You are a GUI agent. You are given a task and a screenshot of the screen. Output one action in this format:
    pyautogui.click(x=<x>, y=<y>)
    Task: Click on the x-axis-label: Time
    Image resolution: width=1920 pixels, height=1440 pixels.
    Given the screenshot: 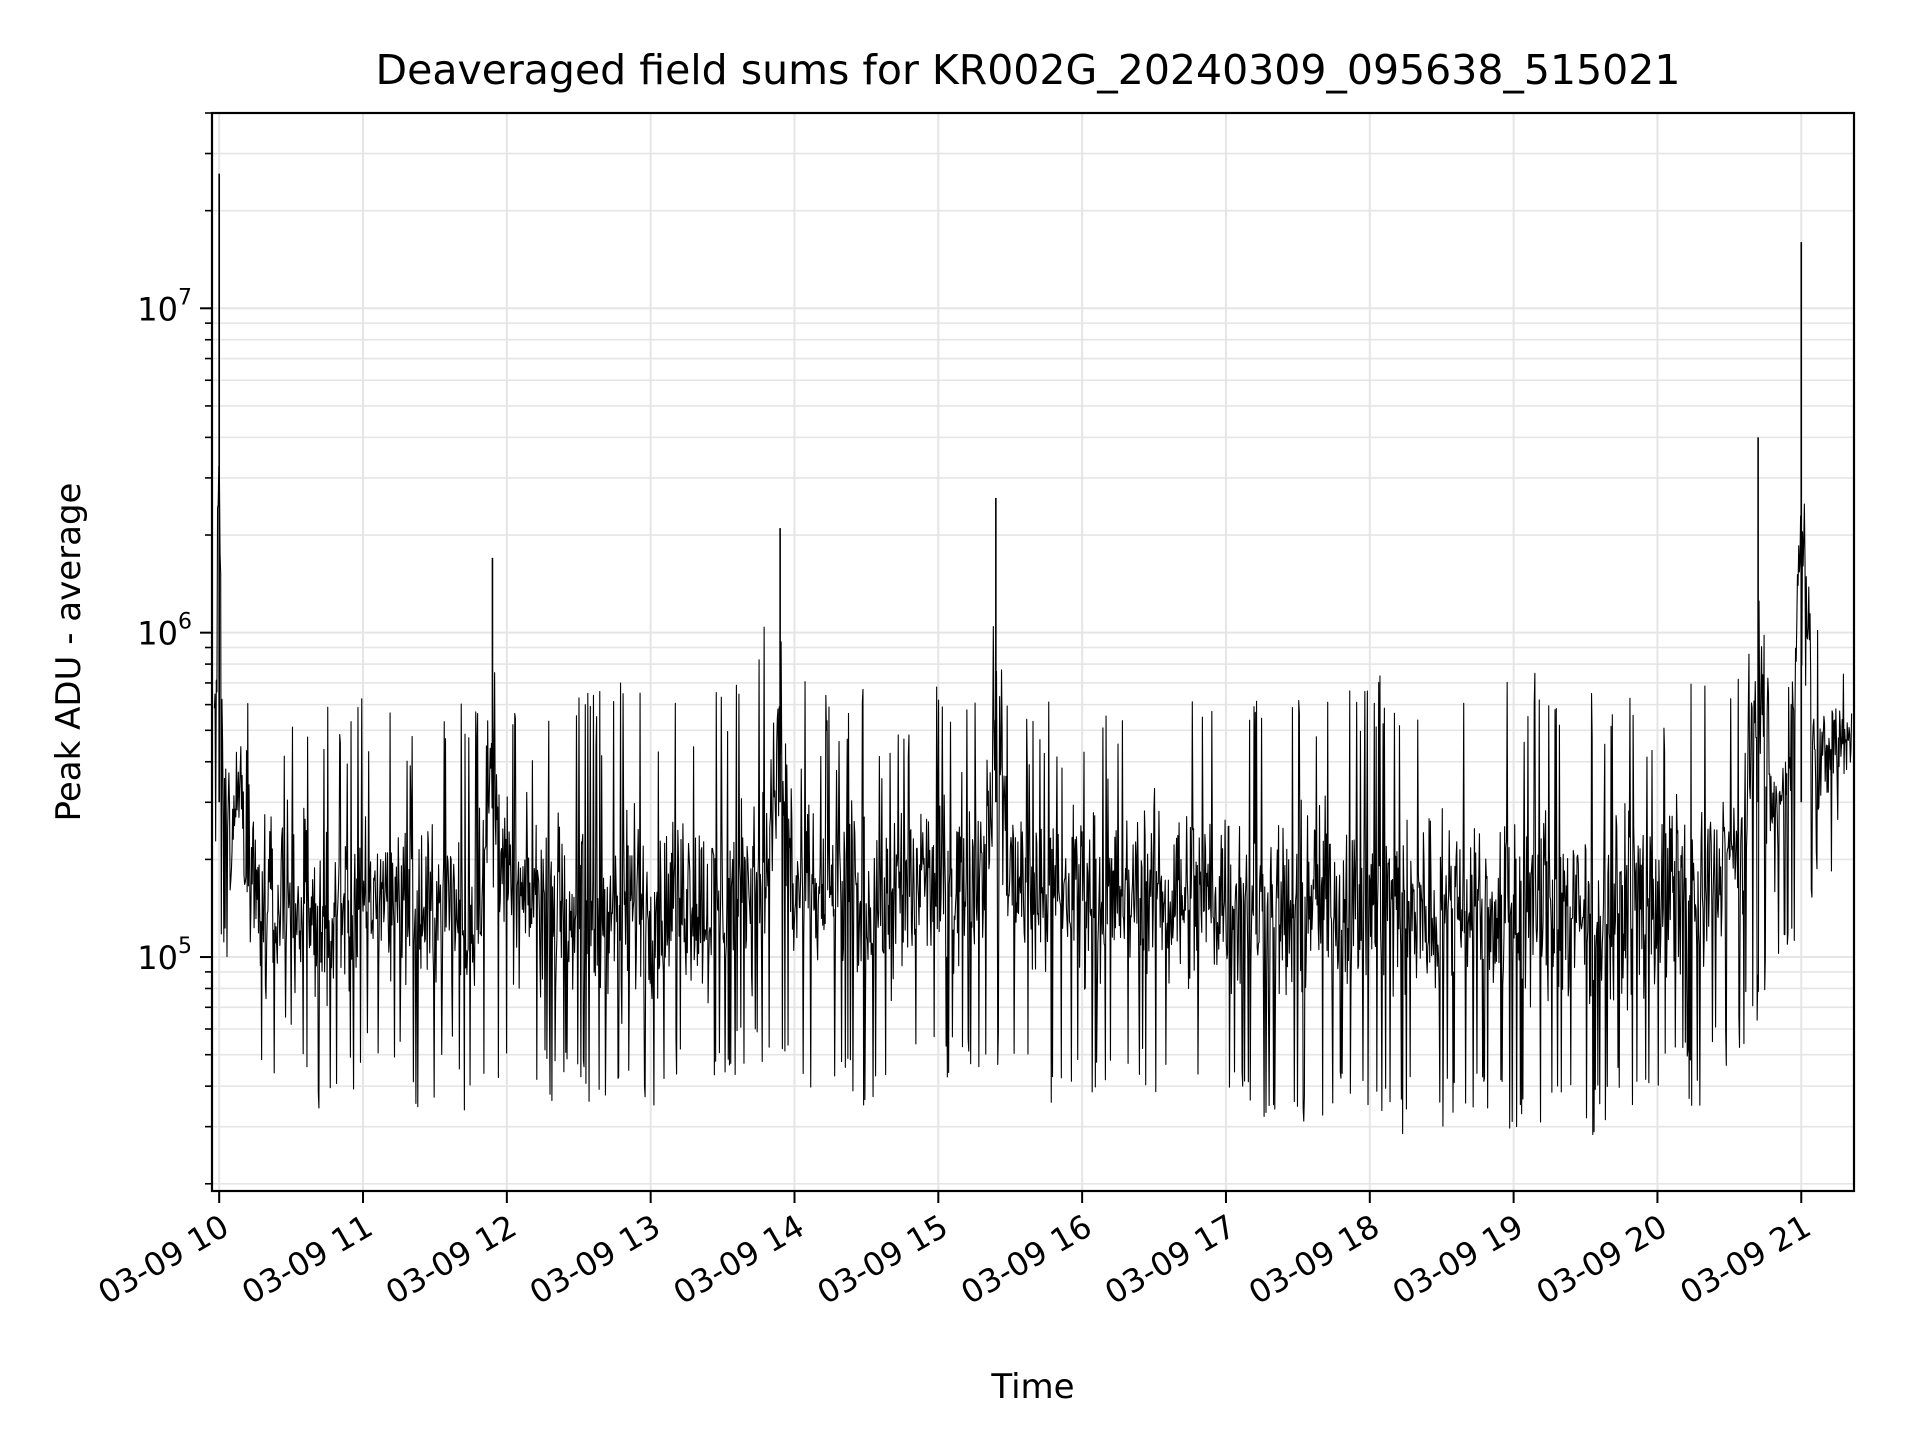 What is the action you would take?
    pyautogui.click(x=1032, y=1387)
    